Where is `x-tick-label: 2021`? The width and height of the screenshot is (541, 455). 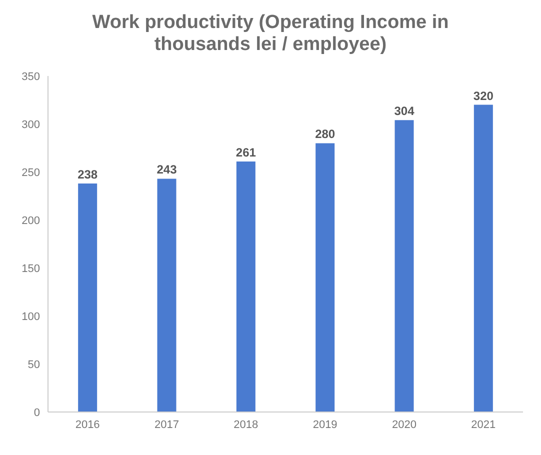
x-tick-label: 2021 is located at coordinates (483, 424).